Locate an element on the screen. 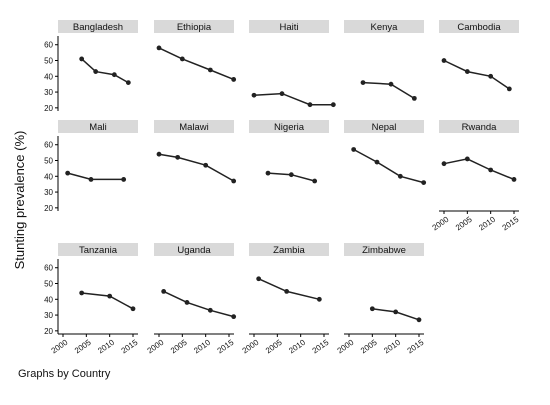 The height and width of the screenshot is (405, 550). panel-cambodia: Cambodia is located at coordinates (479, 56).